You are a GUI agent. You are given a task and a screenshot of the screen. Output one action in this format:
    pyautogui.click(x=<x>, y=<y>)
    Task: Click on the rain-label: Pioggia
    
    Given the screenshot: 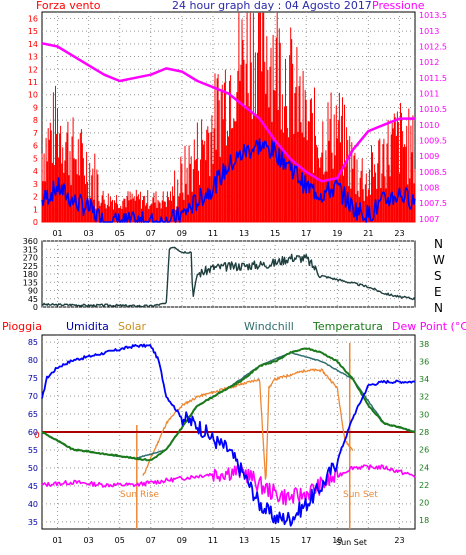 What is the action you would take?
    pyautogui.click(x=22, y=326)
    